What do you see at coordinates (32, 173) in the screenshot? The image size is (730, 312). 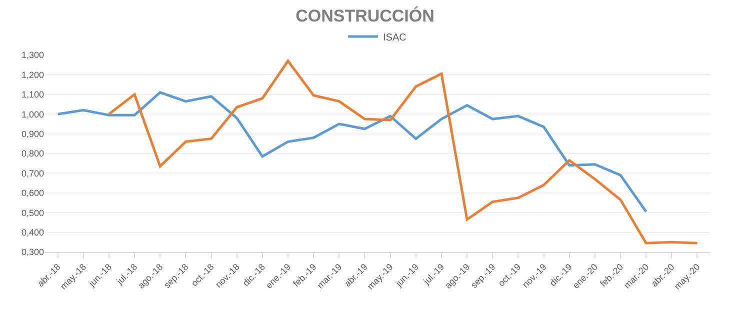 I see `y-tick-label: 0,700` at bounding box center [32, 173].